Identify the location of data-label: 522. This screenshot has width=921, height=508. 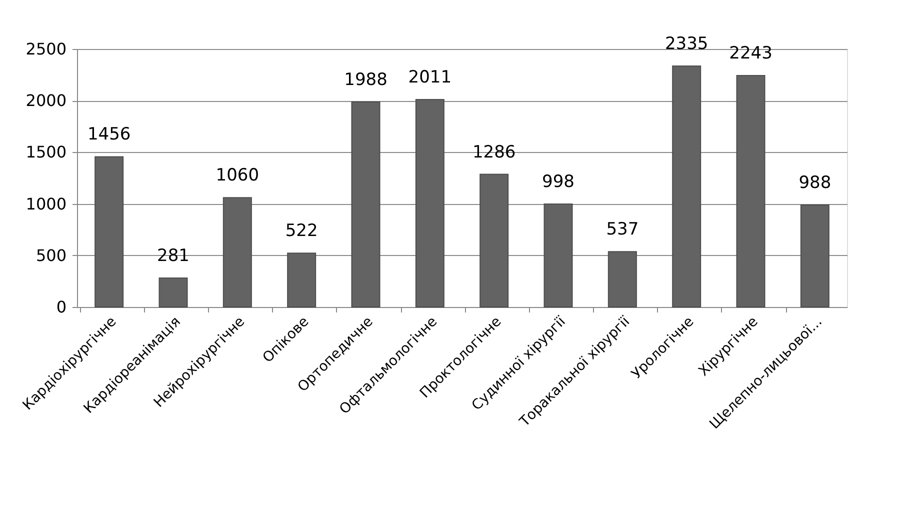
(301, 231).